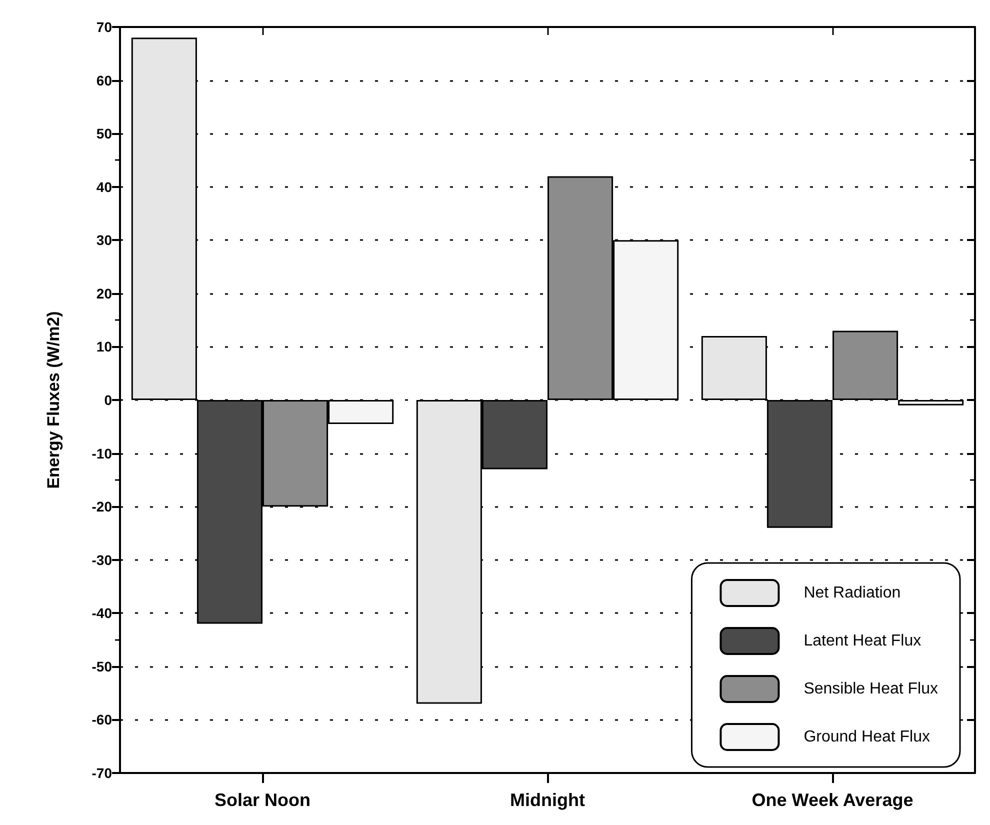  What do you see at coordinates (833, 800) in the screenshot?
I see `x-tick-label: One Week Average` at bounding box center [833, 800].